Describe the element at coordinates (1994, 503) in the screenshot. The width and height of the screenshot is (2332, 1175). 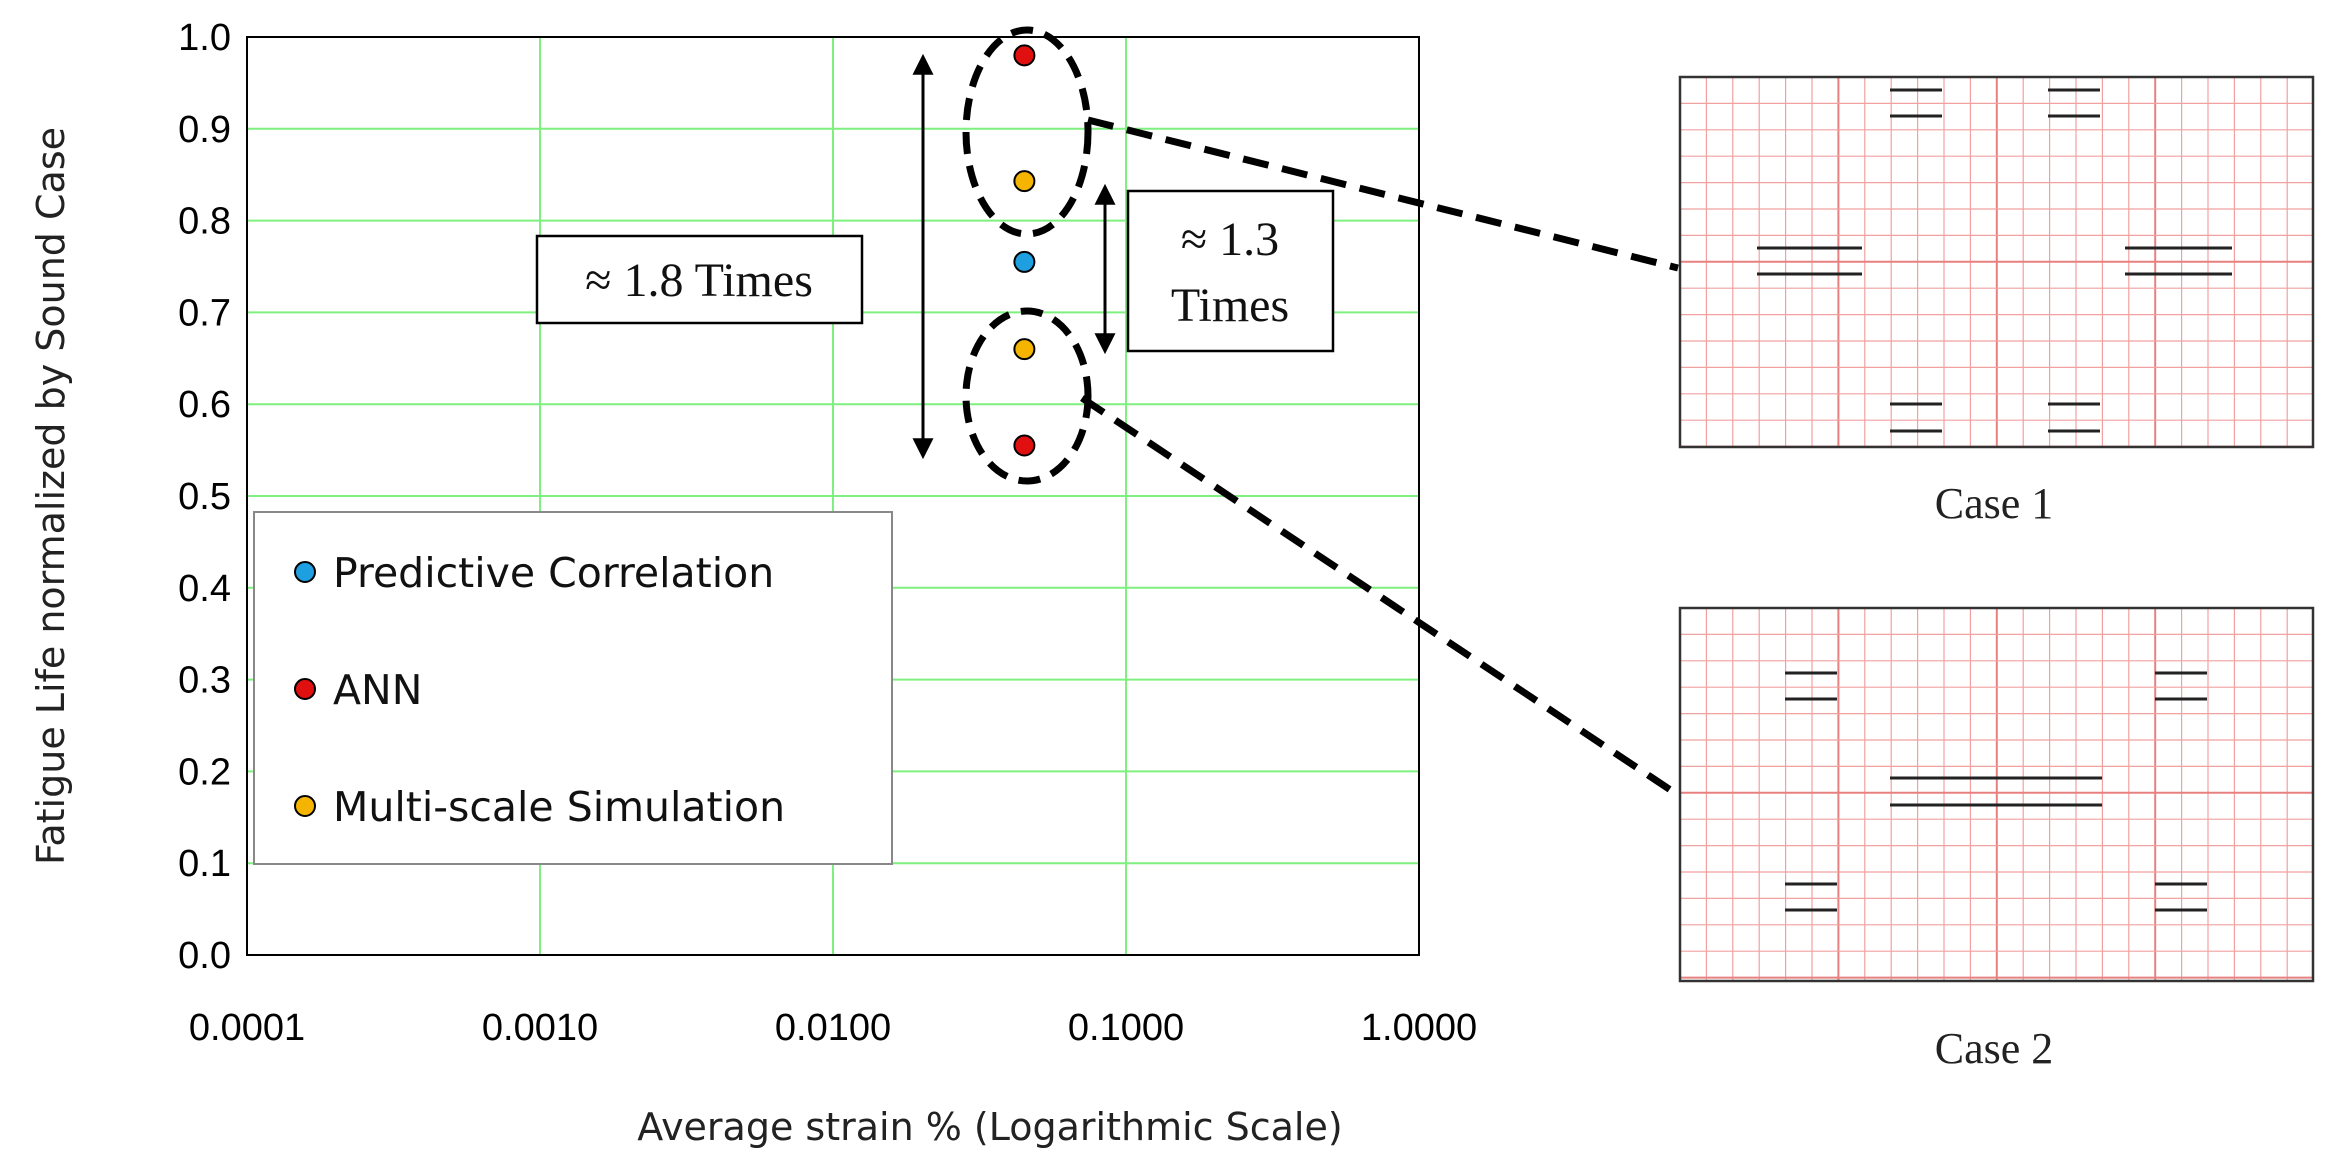
I see `case-1-label: Case 1` at that location.